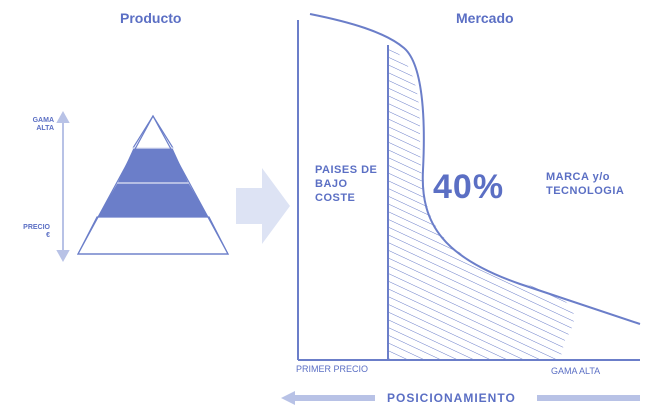  Describe the element at coordinates (43, 120) in the screenshot. I see `gama-alta-line-1: GAMA` at that location.